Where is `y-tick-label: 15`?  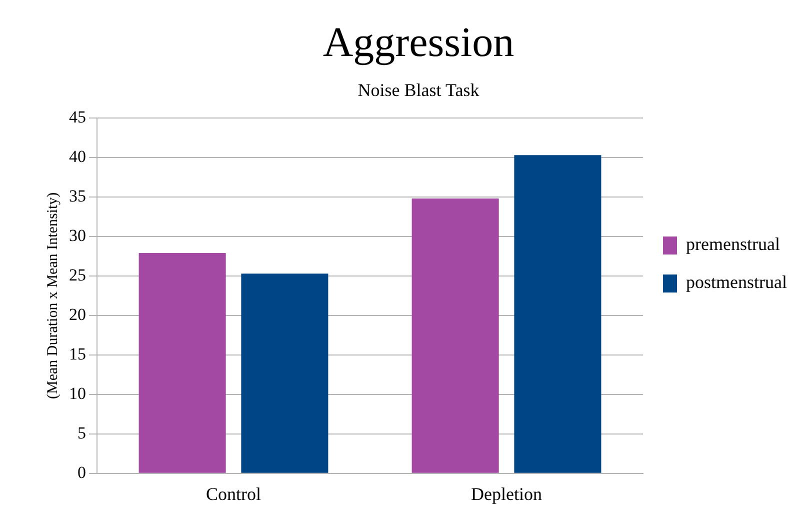 y-tick-label: 15 is located at coordinates (77, 354).